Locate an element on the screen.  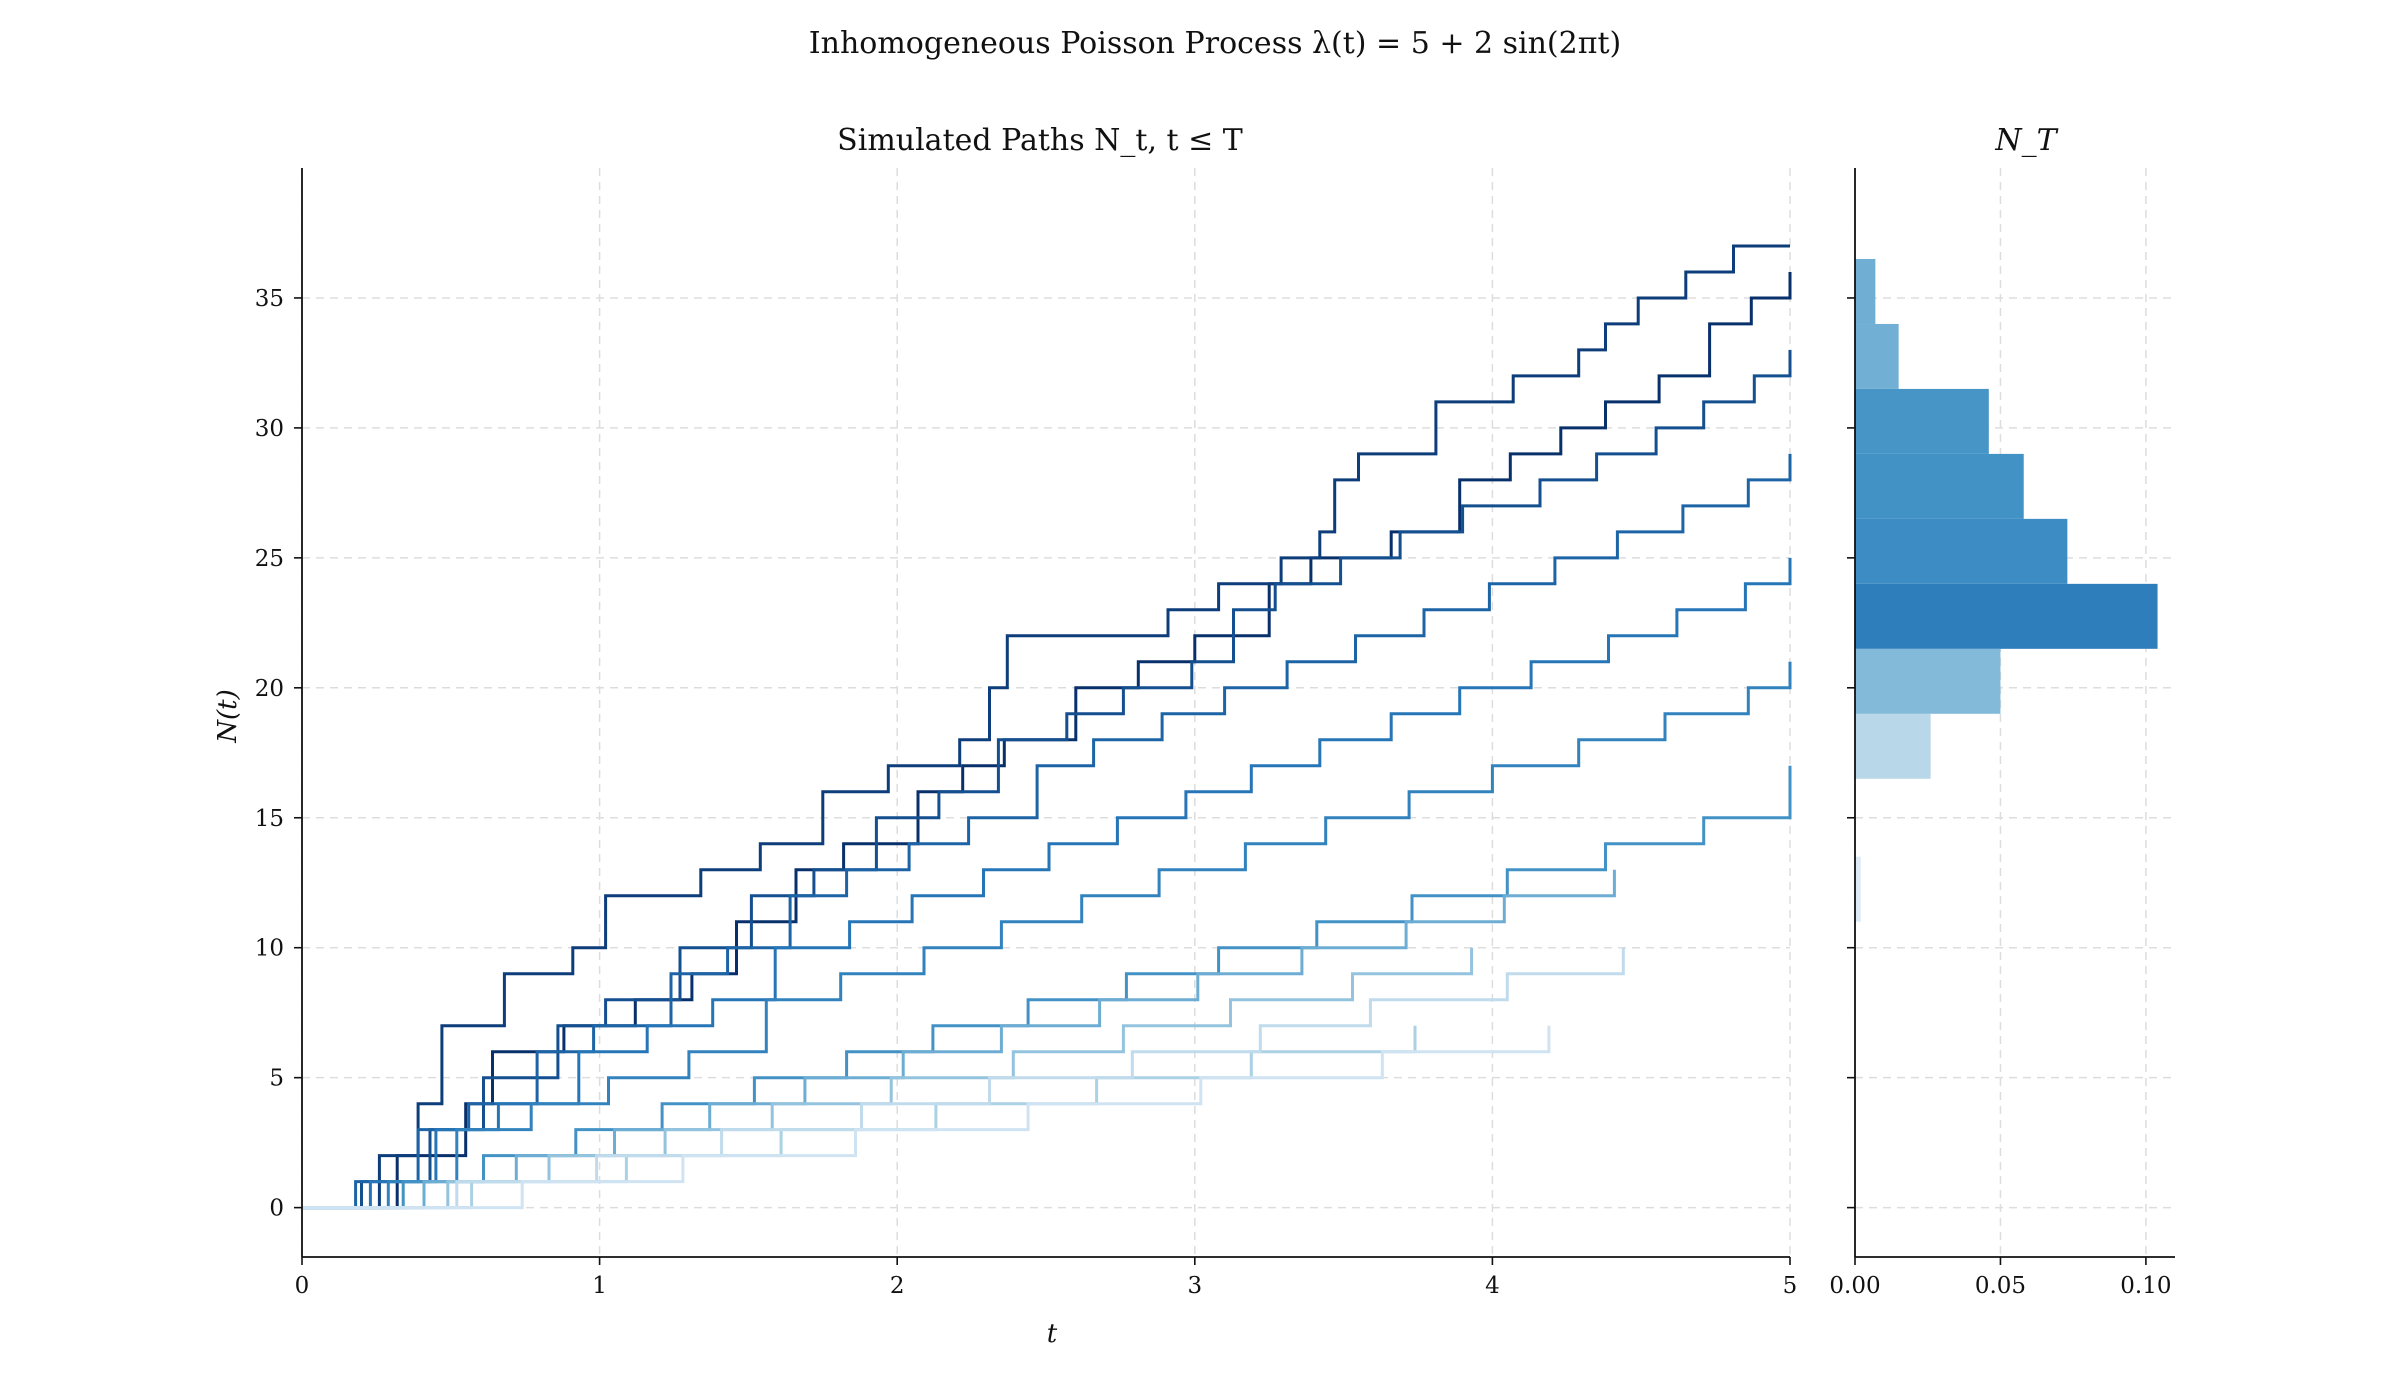
x-tick-label: 0 is located at coordinates (302, 1286).